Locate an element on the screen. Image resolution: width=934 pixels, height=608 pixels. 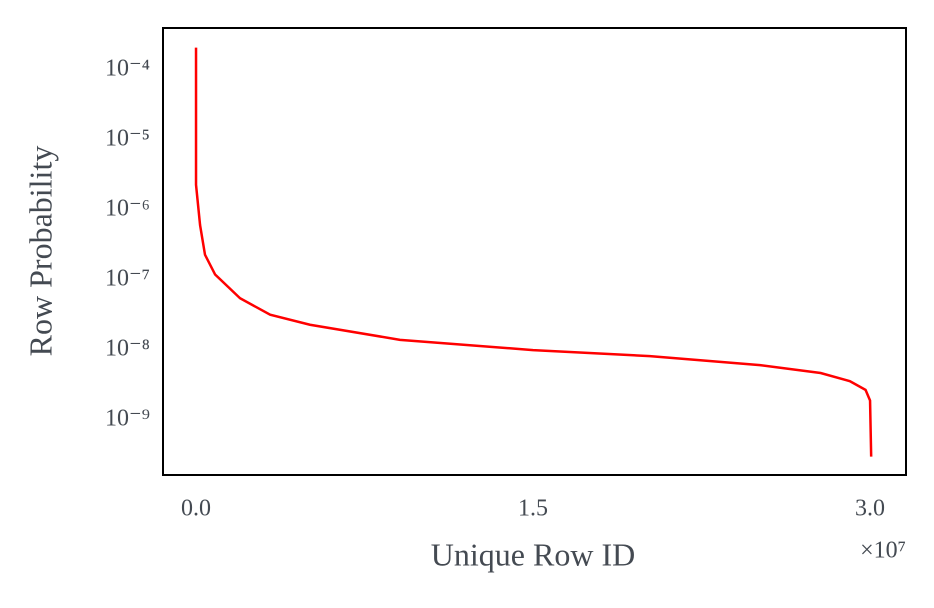
x-tick-label: 3.0 is located at coordinates (870, 509).